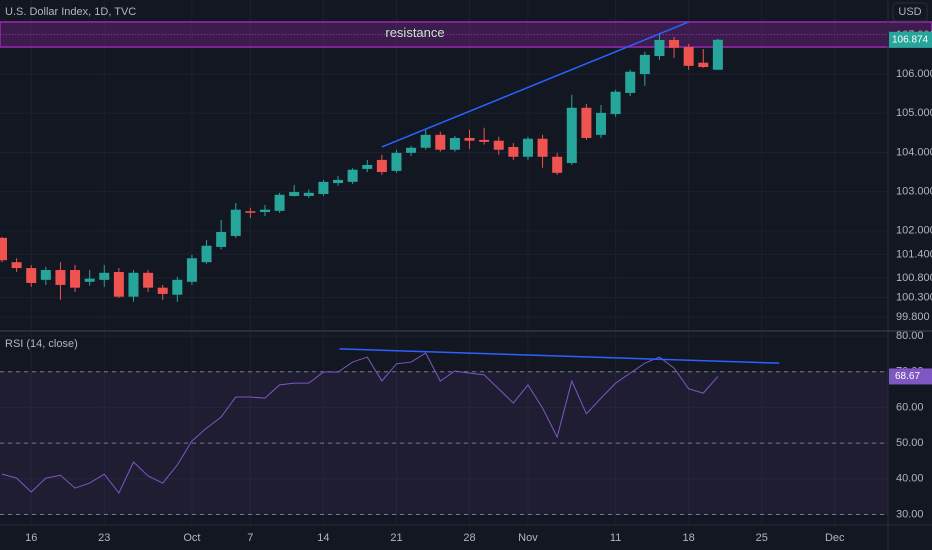 This screenshot has width=932, height=550. Describe the element at coordinates (323, 538) in the screenshot. I see `x-tick-label: 14` at that location.